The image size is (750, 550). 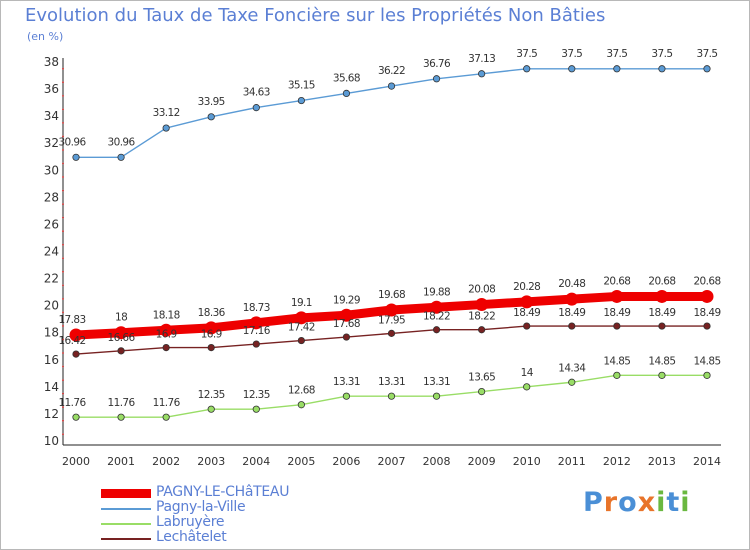 I want to click on logo-letter: i, so click(x=685, y=502).